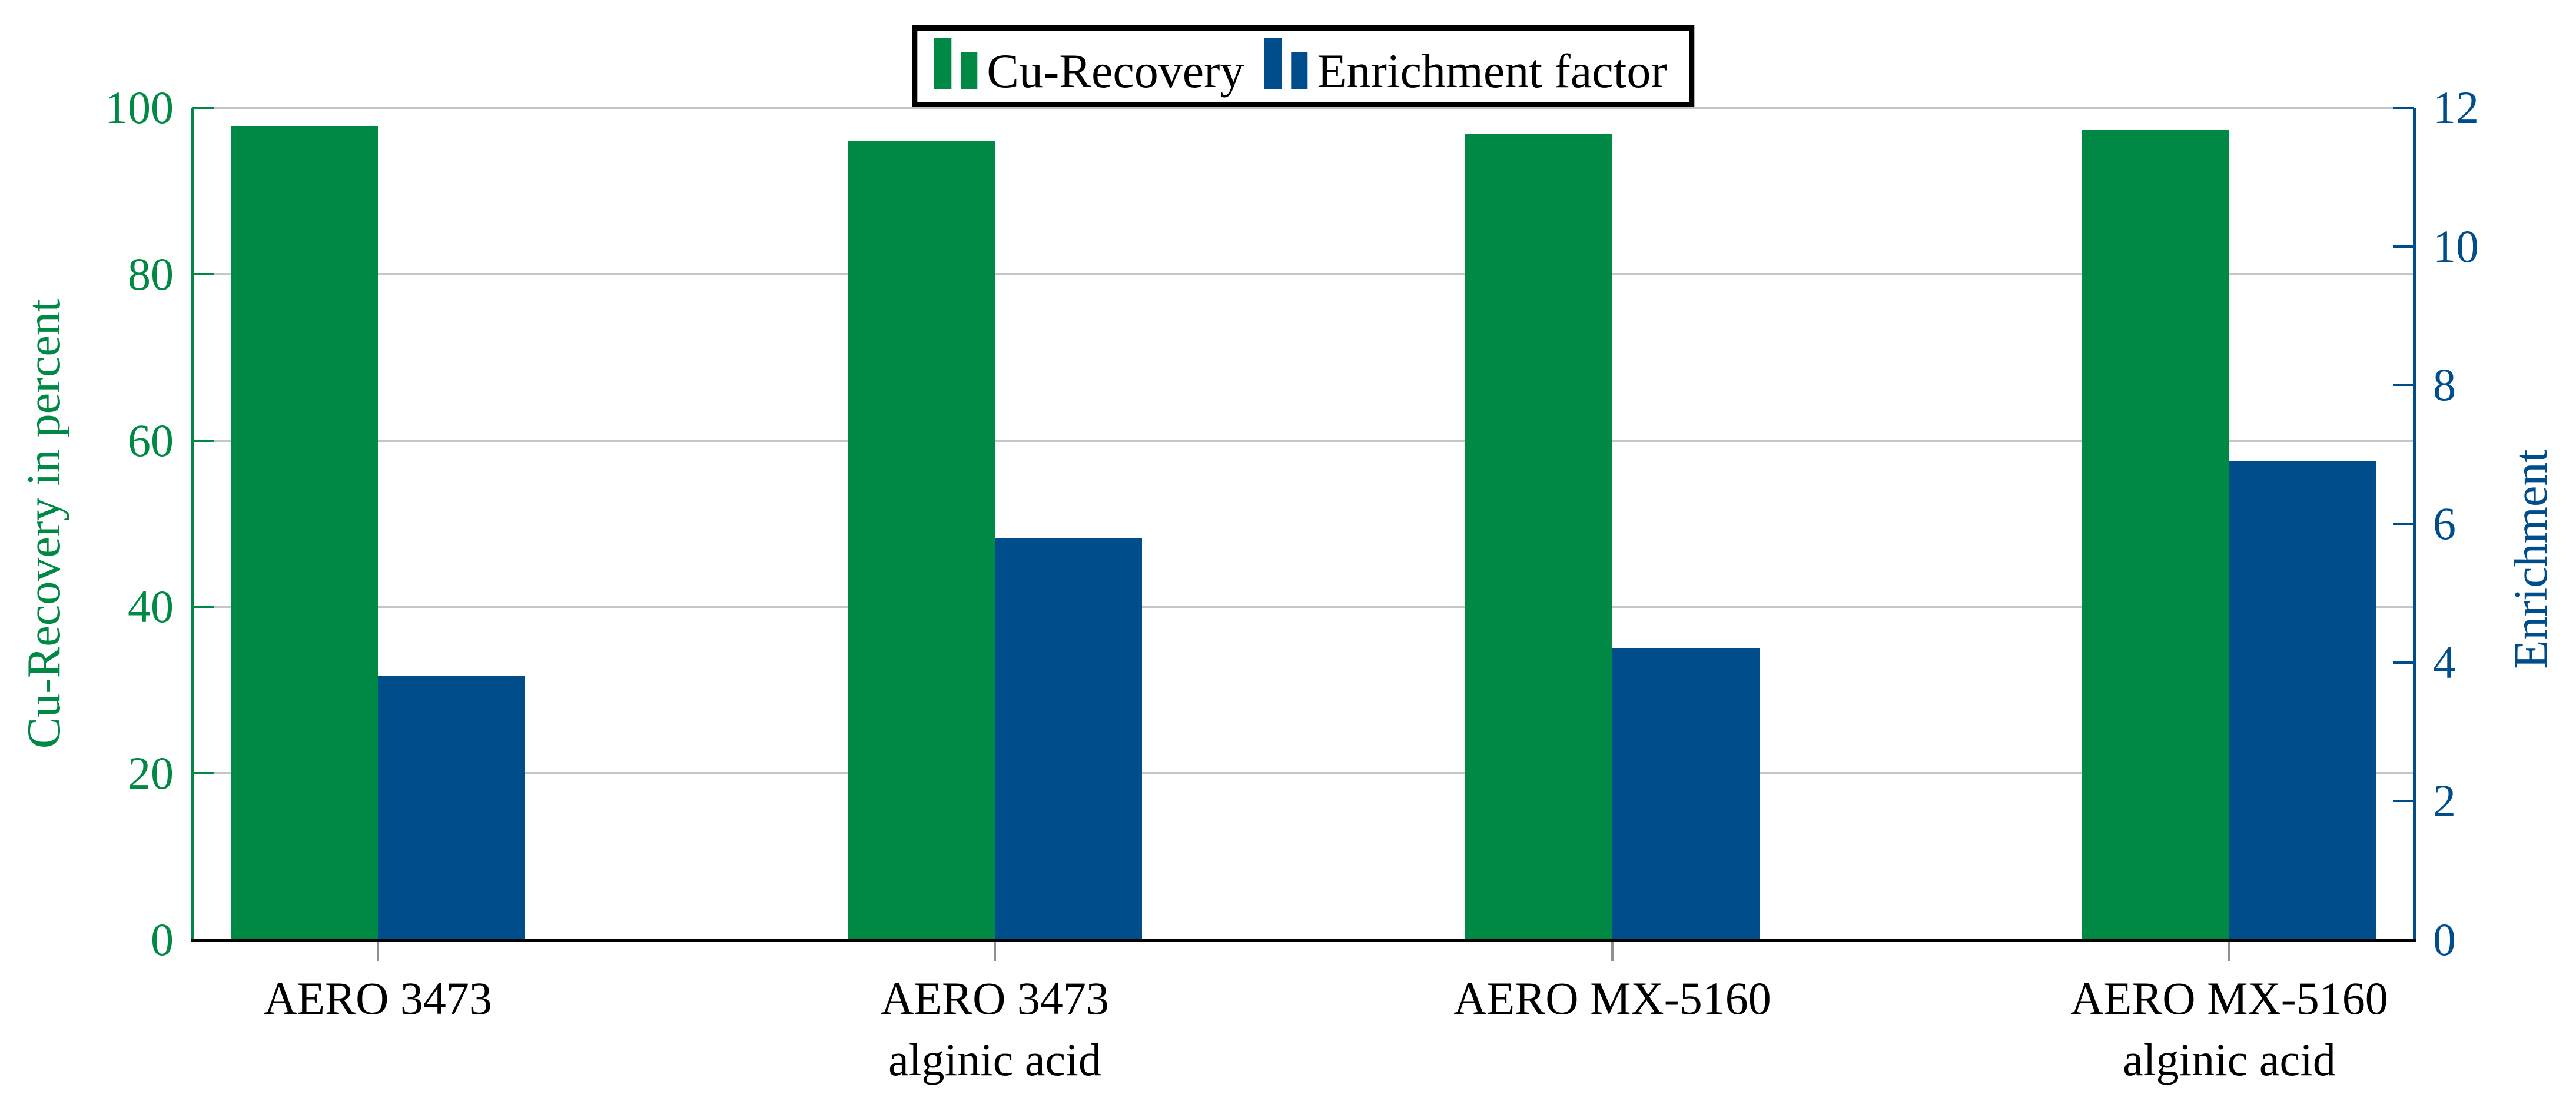 This screenshot has height=1101, width=2576. I want to click on left-axis-line, so click(192, 524).